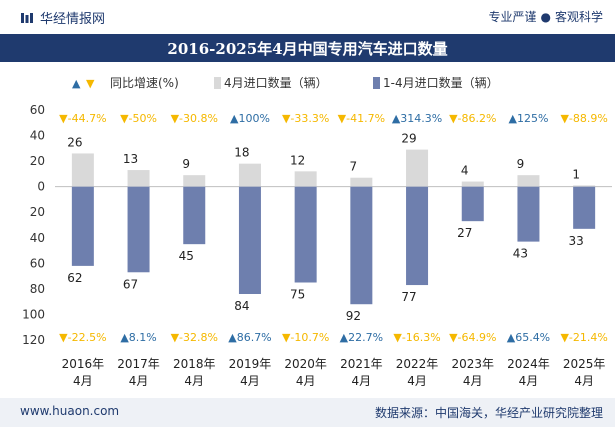 Image resolution: width=615 pixels, height=427 pixels. I want to click on y-tick-label: 100, so click(33, 314).